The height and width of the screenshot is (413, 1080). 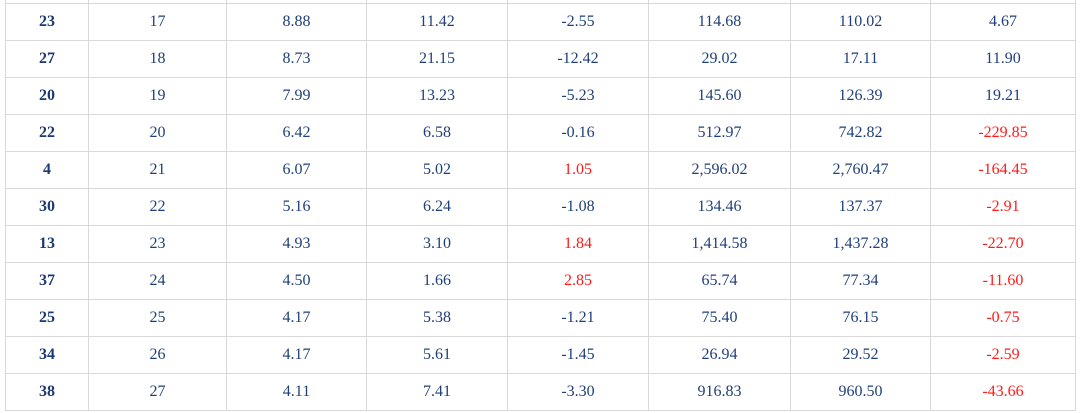 I want to click on table-cell: -164.45, so click(x=1003, y=170).